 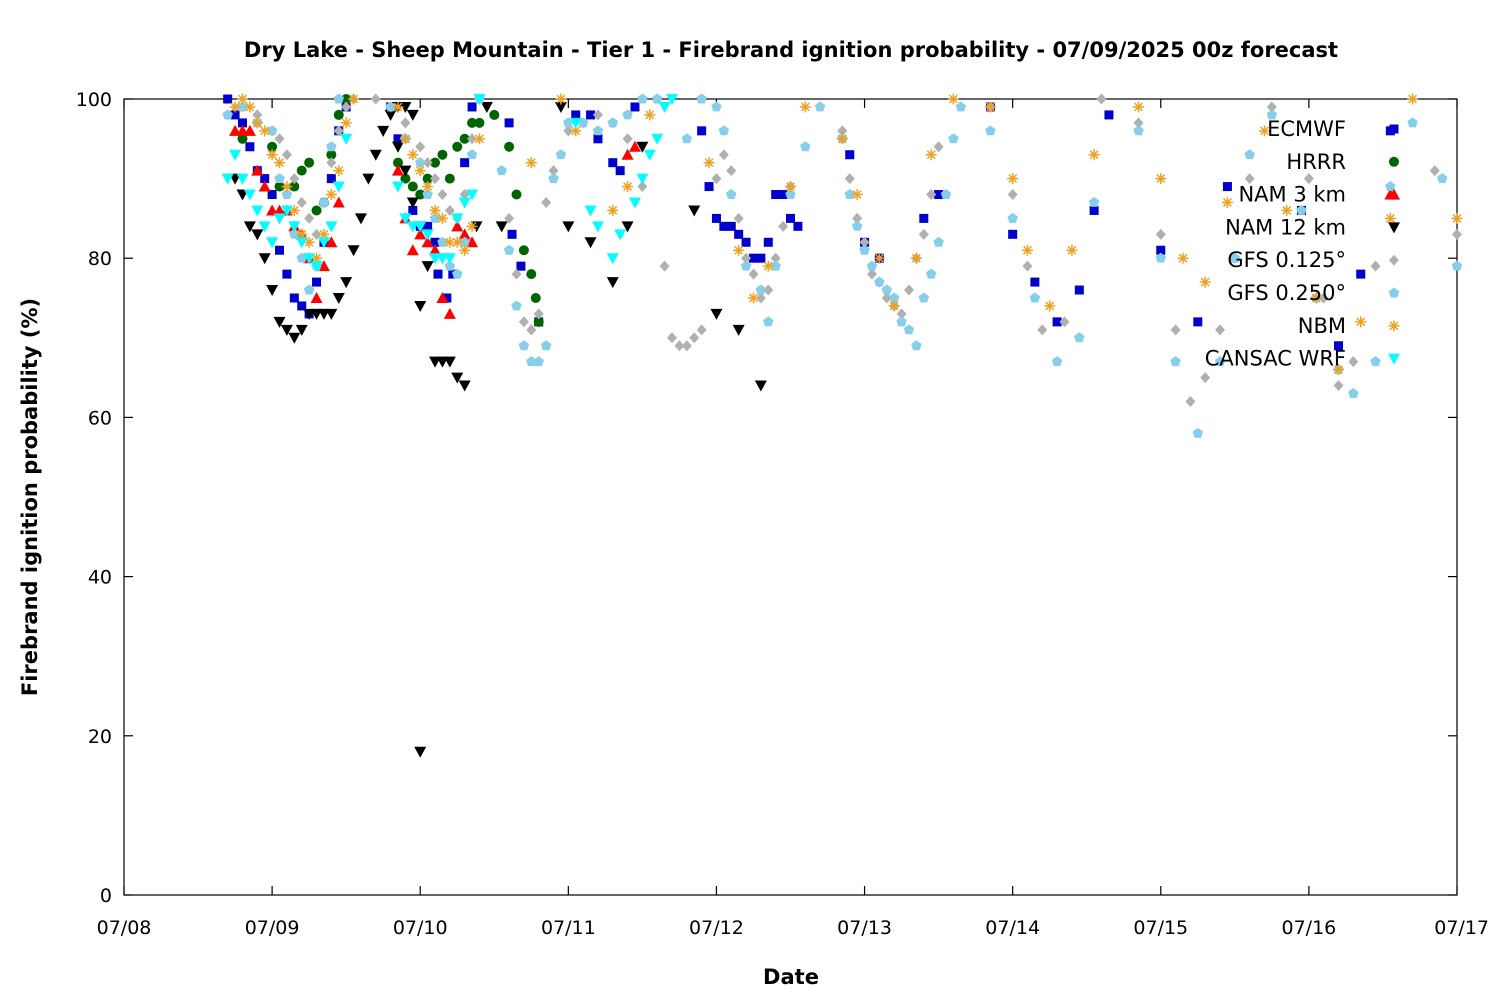 What do you see at coordinates (100, 737) in the screenshot?
I see `y-tick-label: 20` at bounding box center [100, 737].